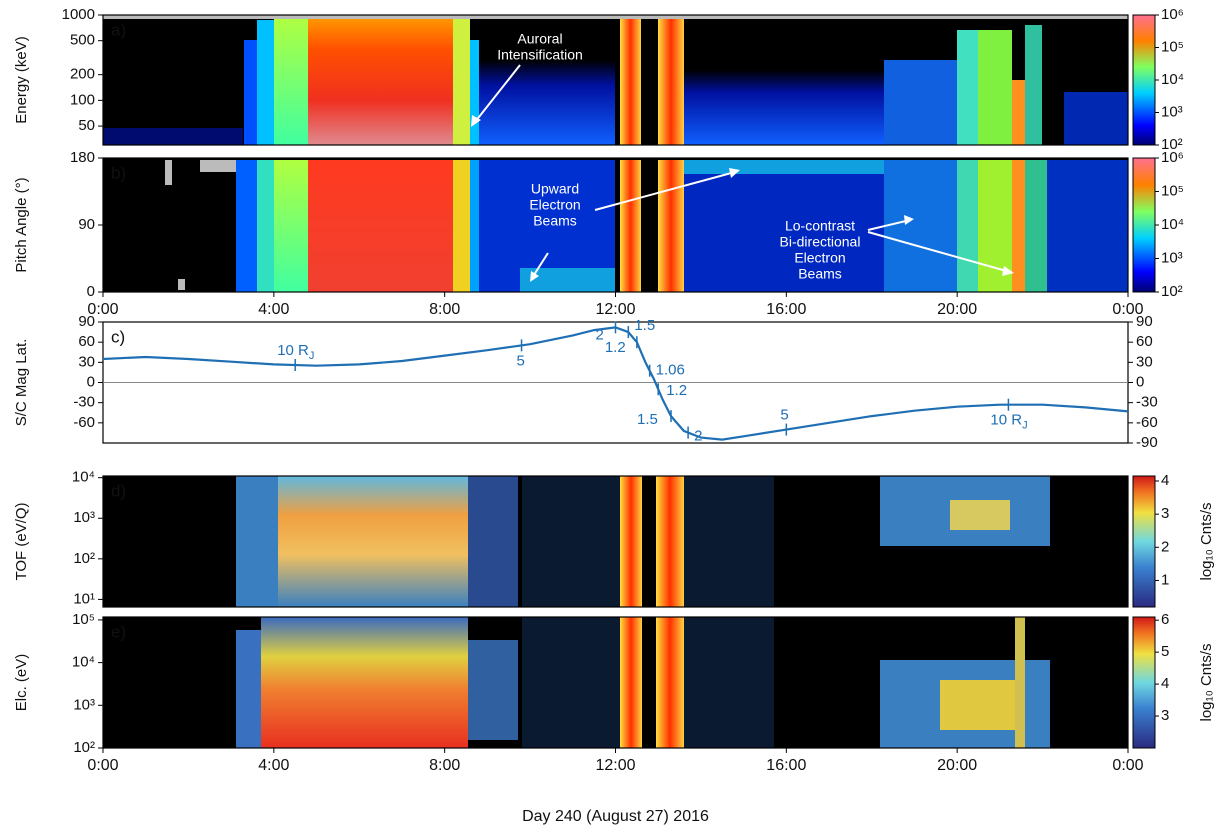 Image resolution: width=1221 pixels, height=834 pixels. I want to click on spectrogram-d, so click(615, 541).